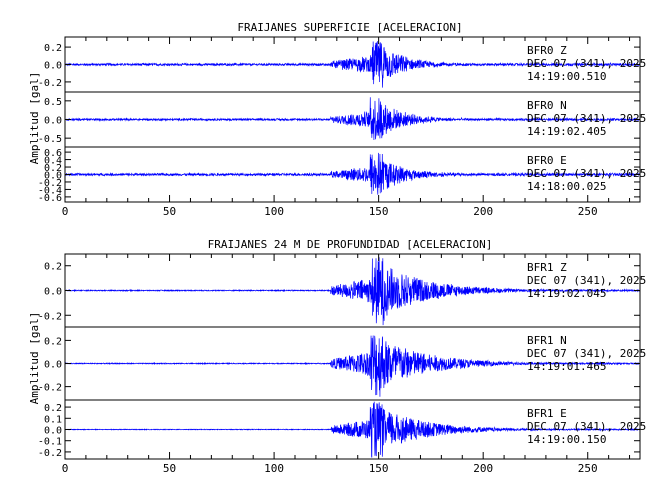 The width and height of the screenshot is (650, 500). Describe the element at coordinates (53, 161) in the screenshot. I see `y-tick-label: 0.4` at that location.